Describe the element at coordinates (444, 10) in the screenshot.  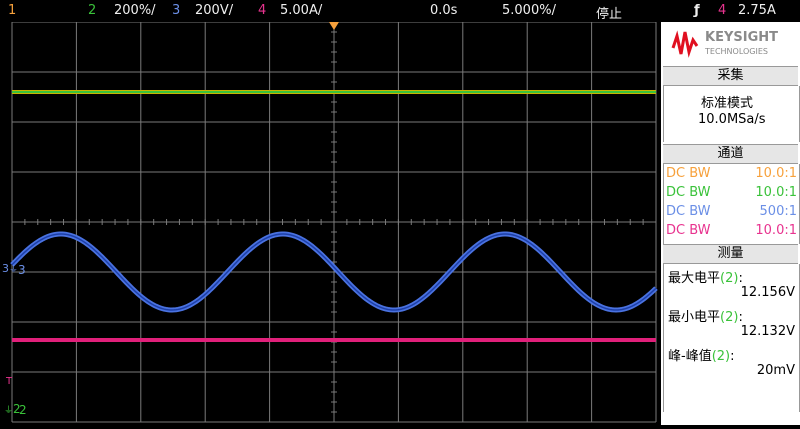
I see `time-position: 0.0s` at that location.